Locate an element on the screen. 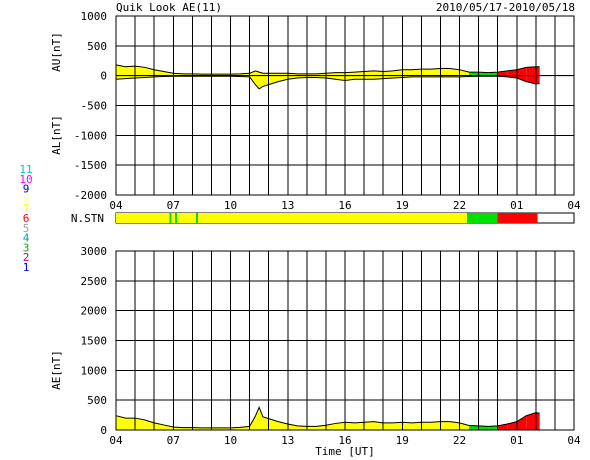  au-al-y-tick-label: 1000 is located at coordinates (94, 16).